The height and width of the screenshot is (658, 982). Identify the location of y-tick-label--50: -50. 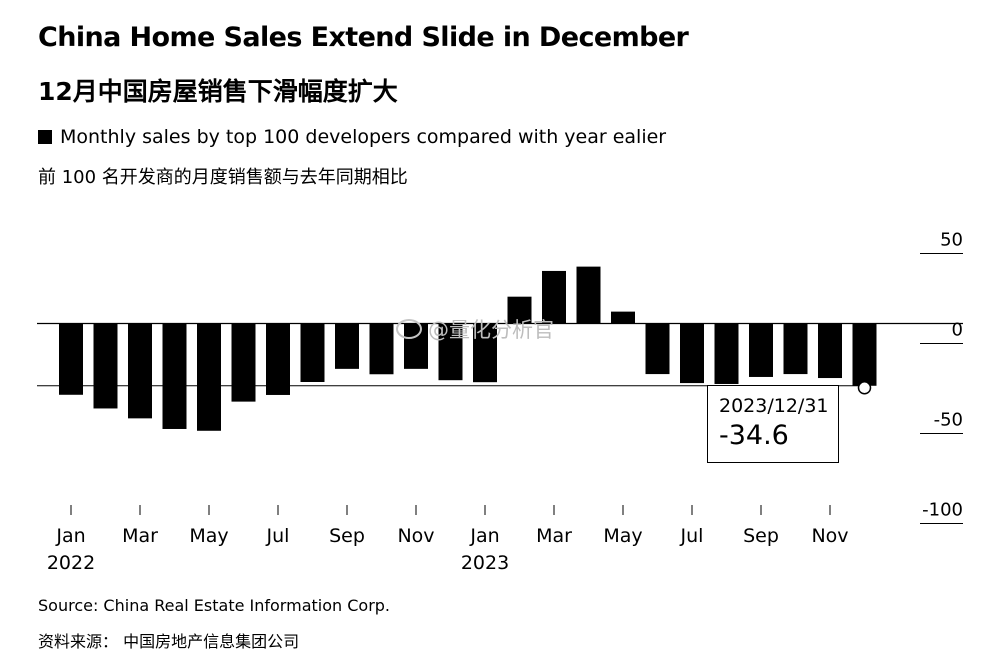
(948, 420).